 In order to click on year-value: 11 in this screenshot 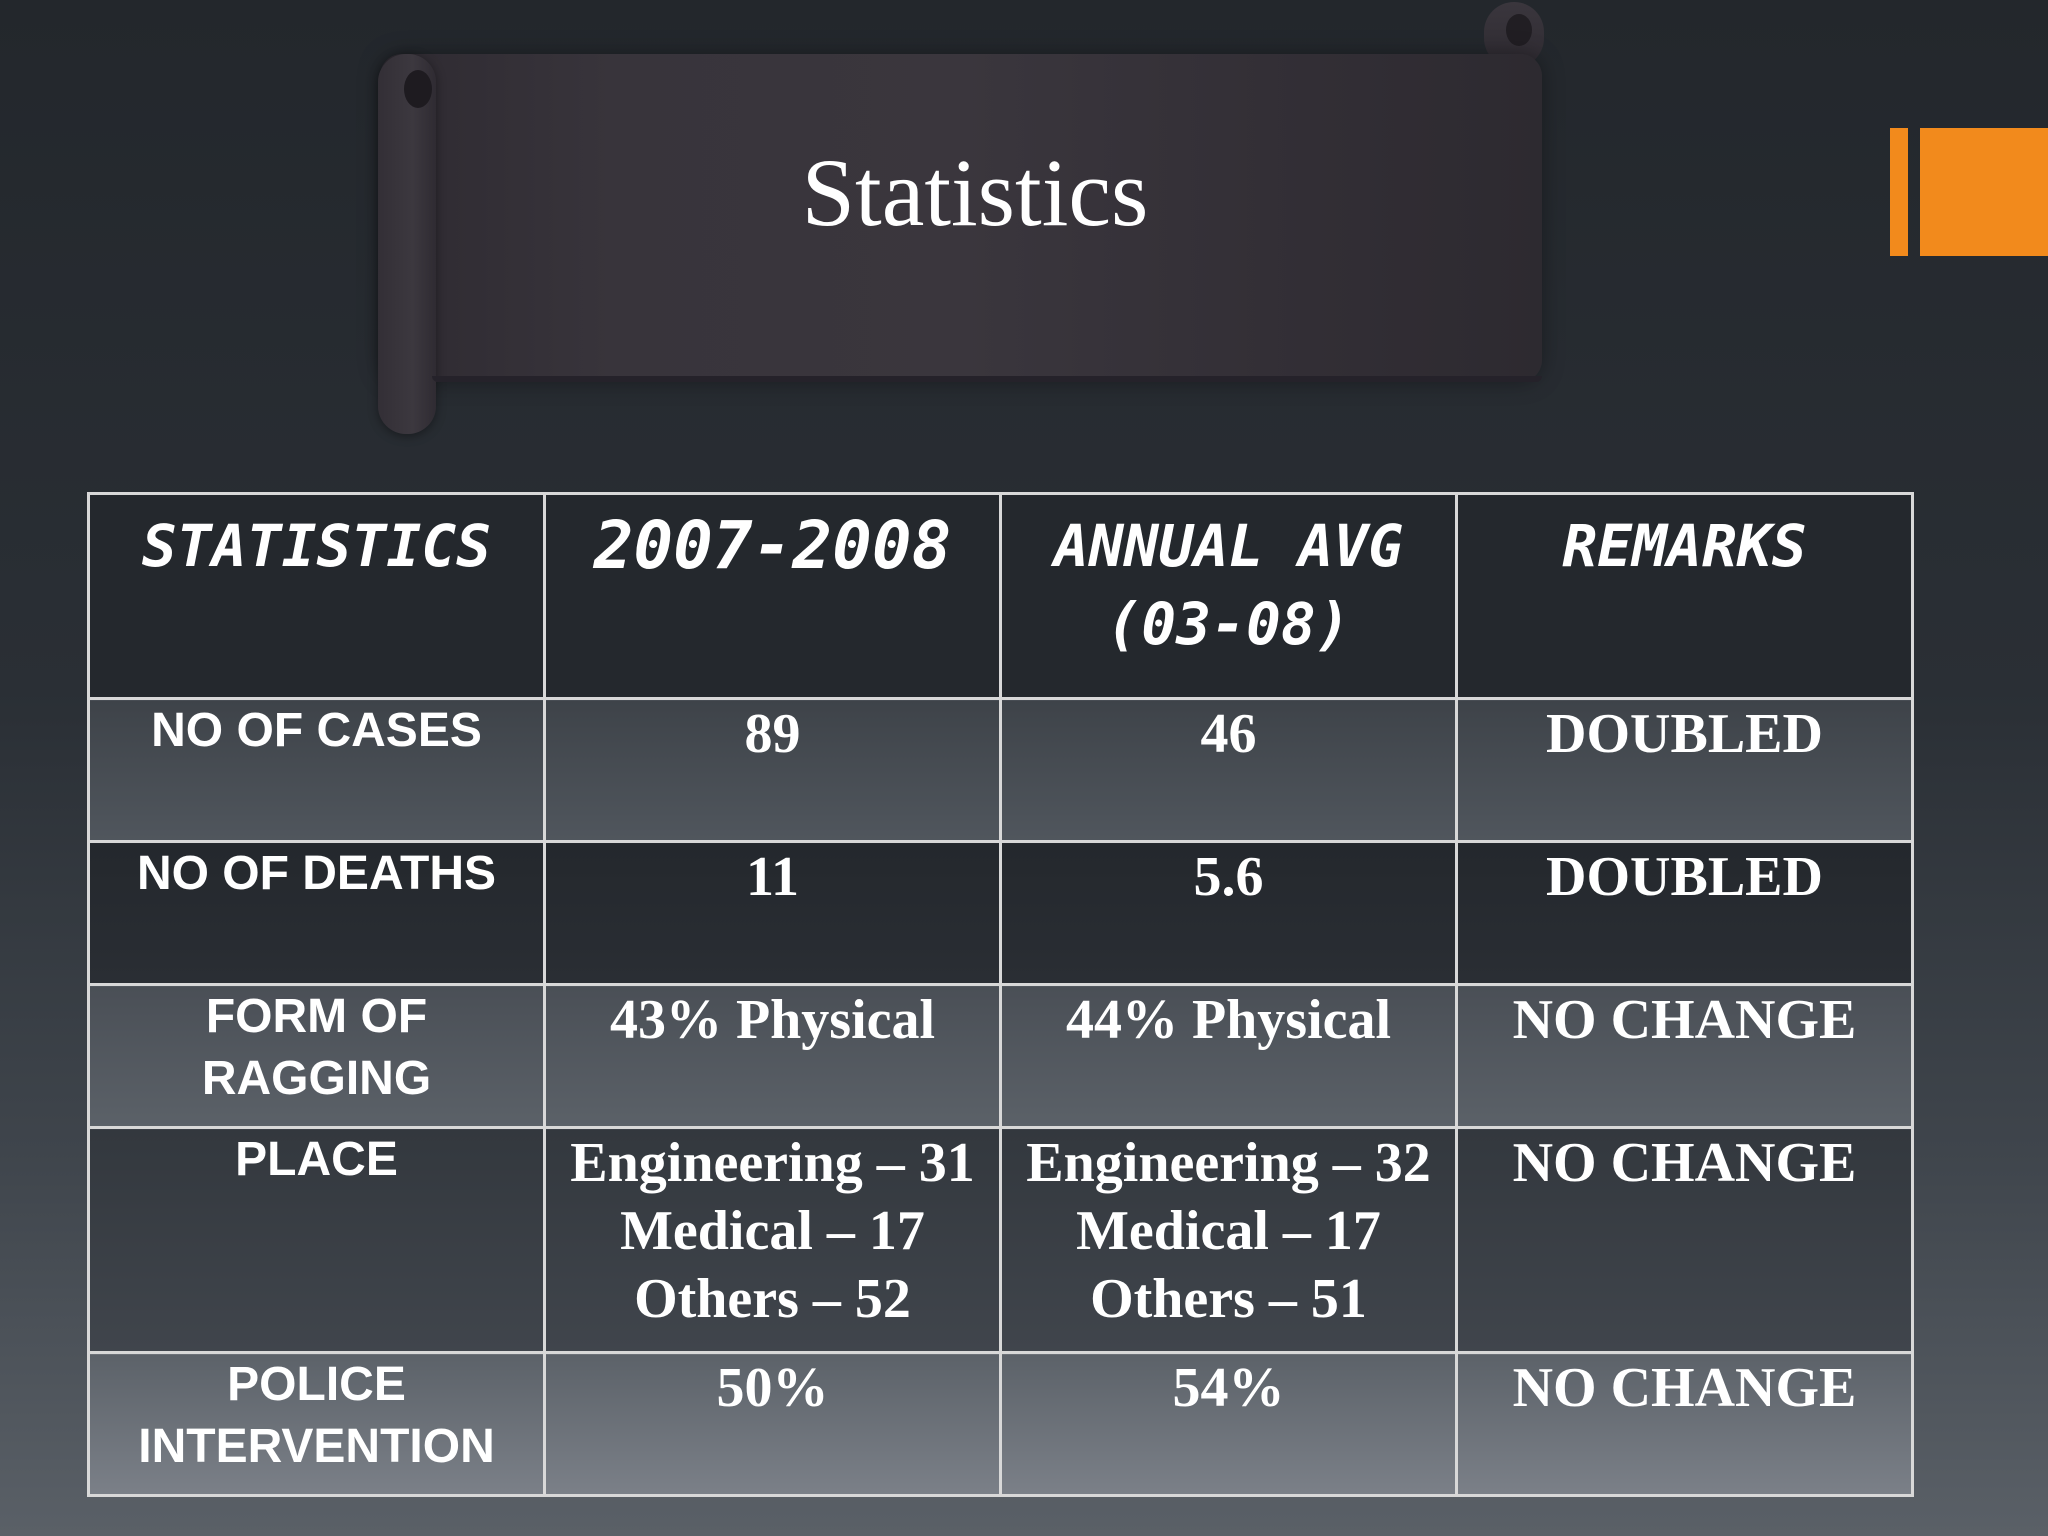, I will do `click(772, 877)`.